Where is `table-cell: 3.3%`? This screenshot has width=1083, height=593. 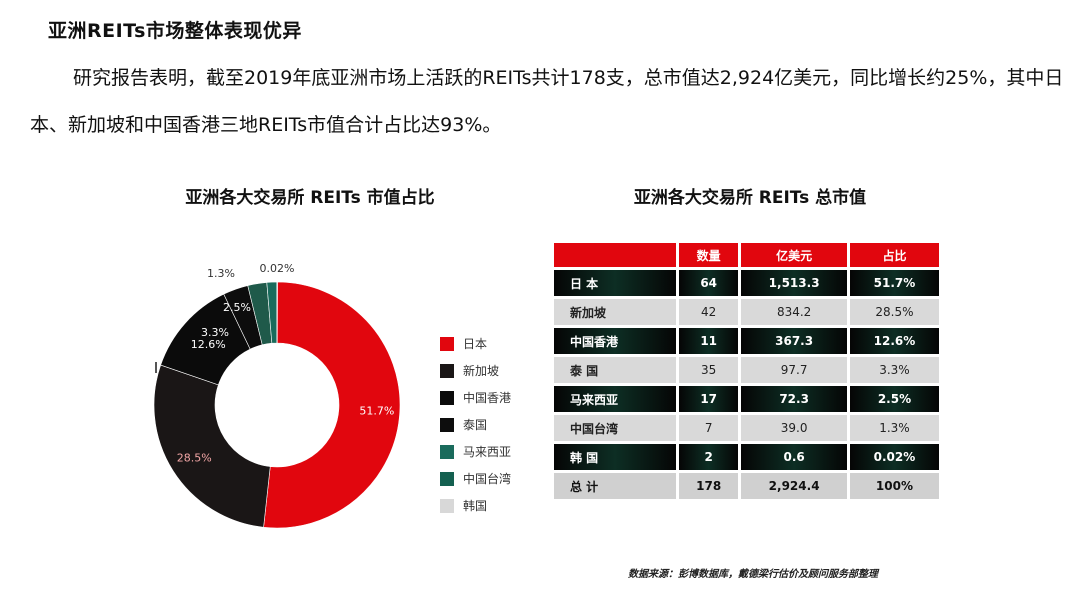
table-cell: 3.3% is located at coordinates (894, 370).